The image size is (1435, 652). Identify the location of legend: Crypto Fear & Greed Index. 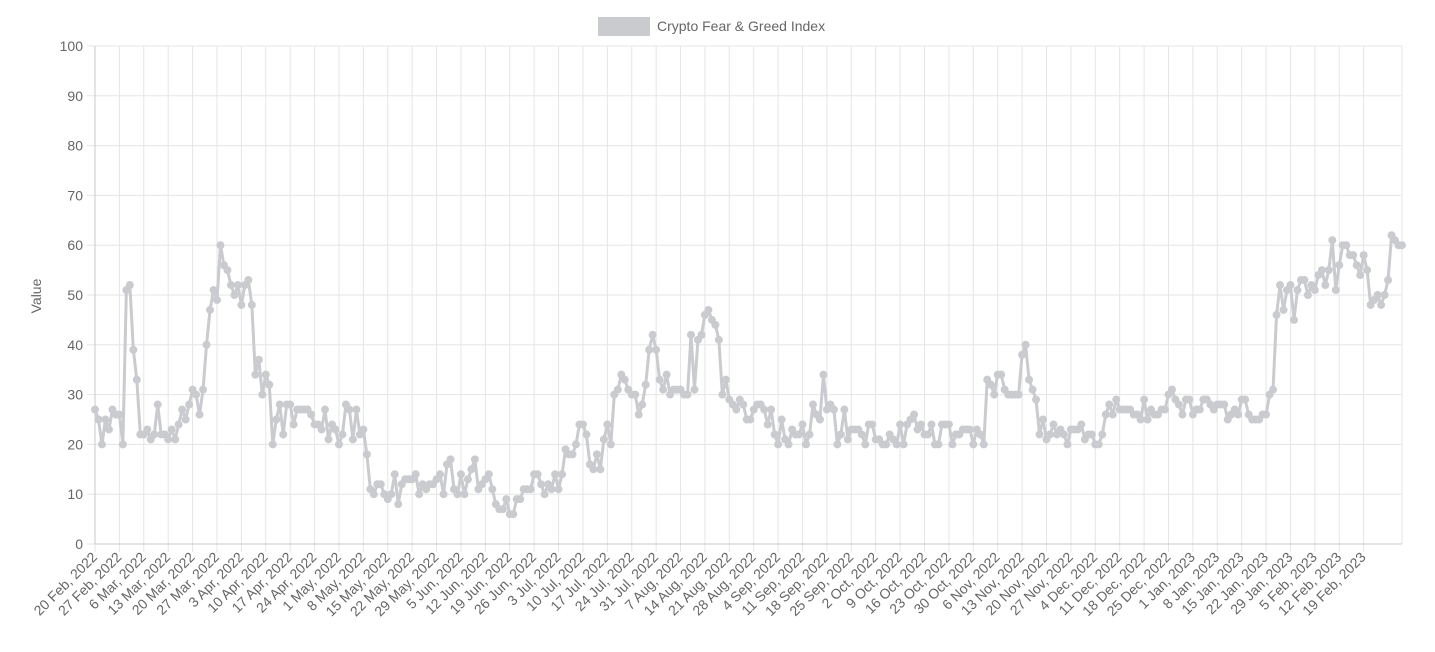
(711, 26).